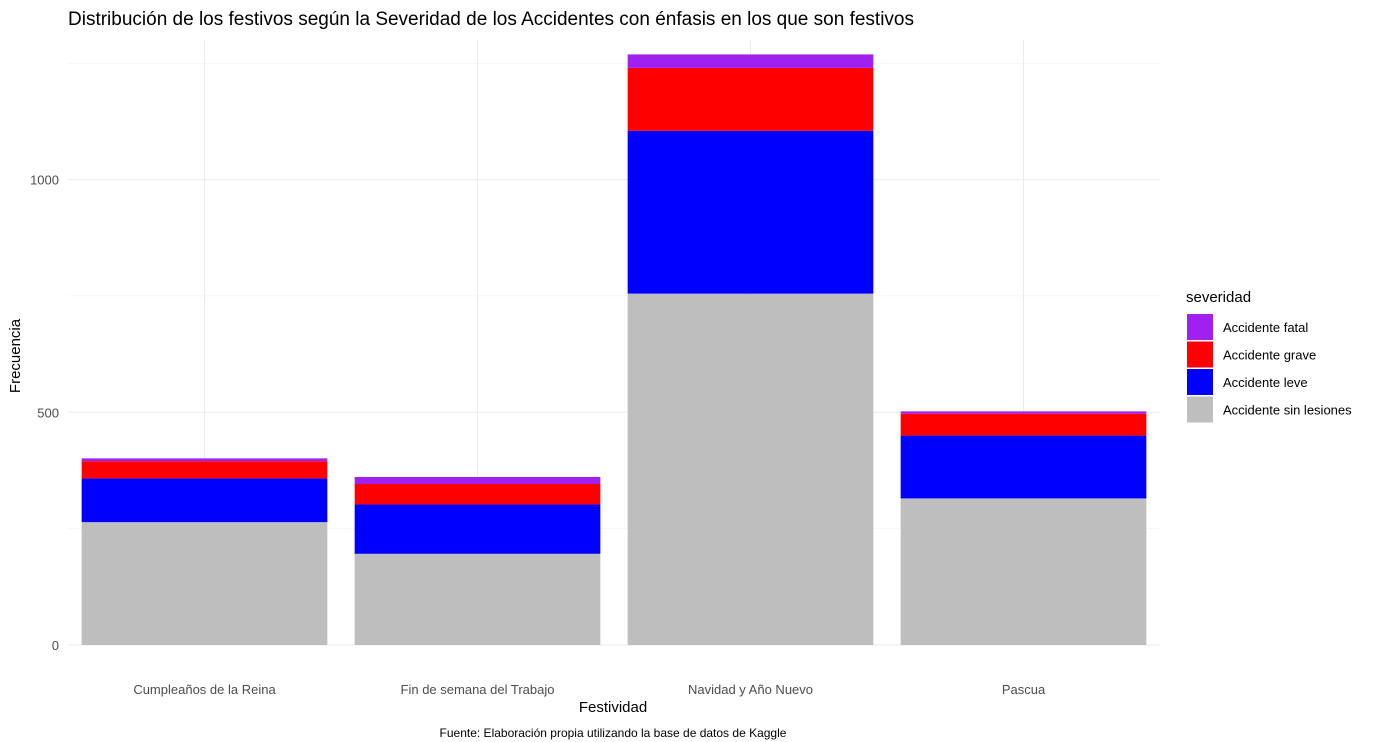  Describe the element at coordinates (750, 689) in the screenshot. I see `x-tick-label: Navidad y Año Nuevo` at that location.